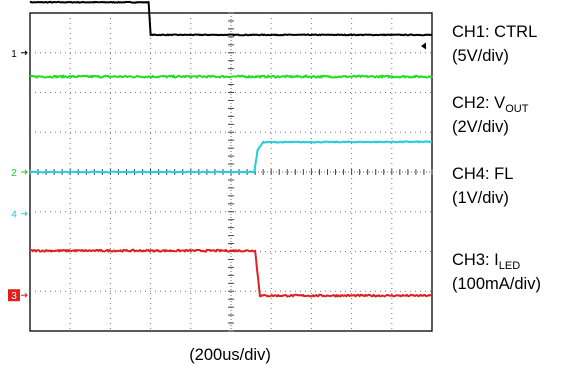 This screenshot has width=570, height=374. Describe the element at coordinates (475, 260) in the screenshot. I see `ch3-label-text: CH3: I` at that location.